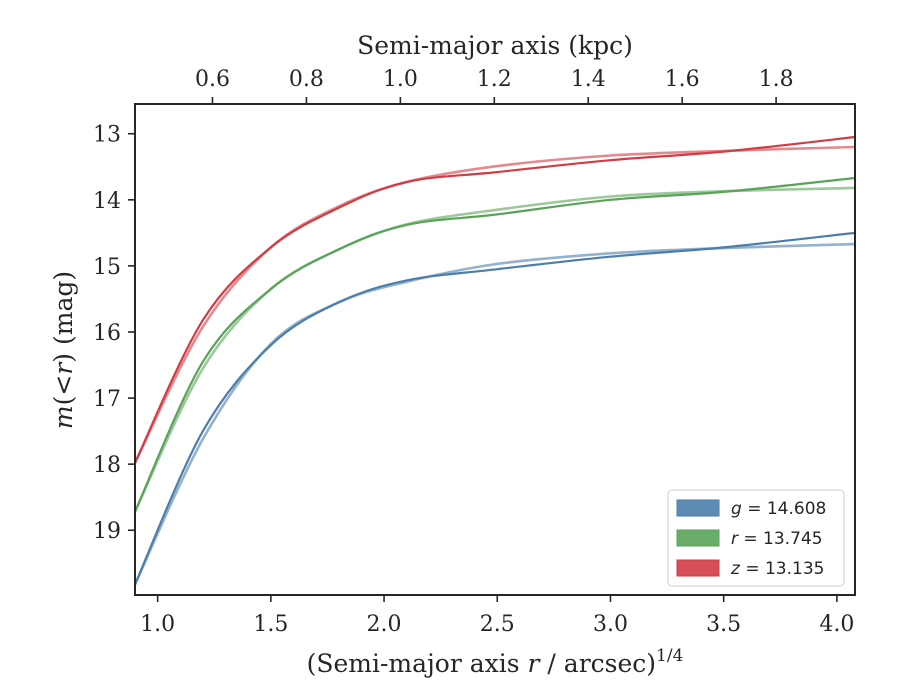 The width and height of the screenshot is (900, 700). I want to click on x-tick-label: 1.5, so click(270, 624).